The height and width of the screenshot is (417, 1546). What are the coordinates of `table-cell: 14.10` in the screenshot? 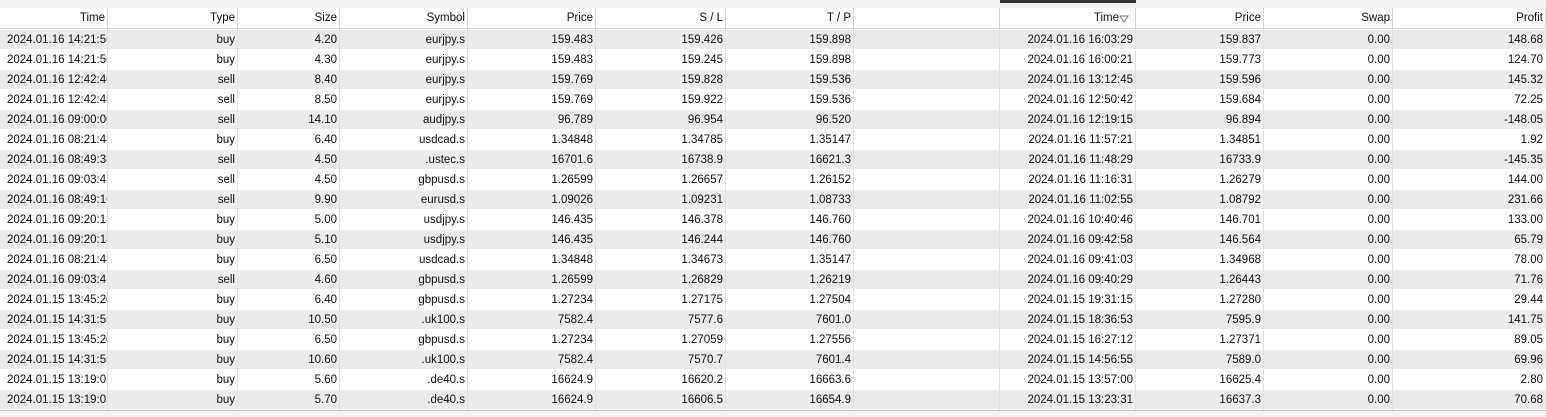 It's located at (322, 120).